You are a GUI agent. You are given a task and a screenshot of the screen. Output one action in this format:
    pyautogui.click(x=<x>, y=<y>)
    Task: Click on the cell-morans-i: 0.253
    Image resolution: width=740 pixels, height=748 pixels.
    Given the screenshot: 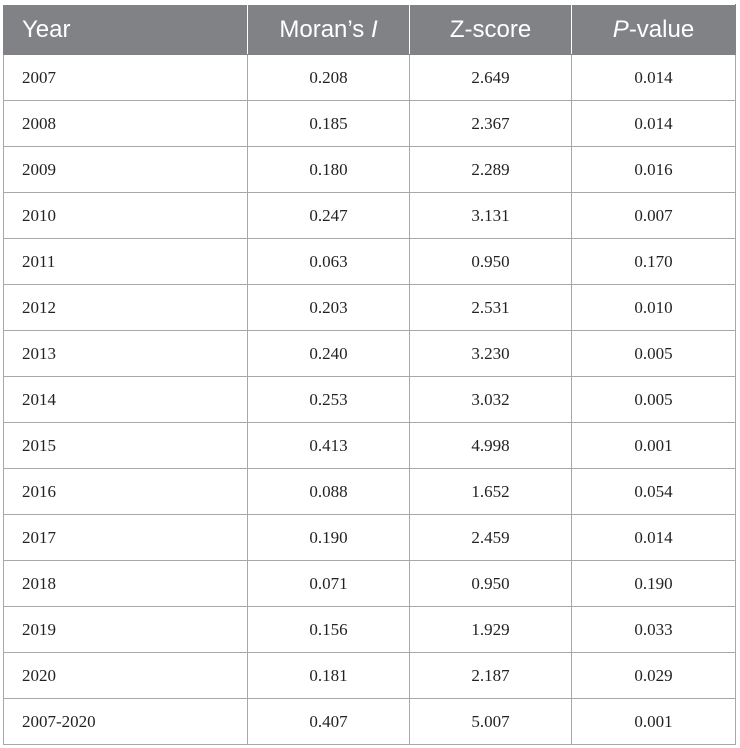 What is the action you would take?
    pyautogui.click(x=328, y=399)
    